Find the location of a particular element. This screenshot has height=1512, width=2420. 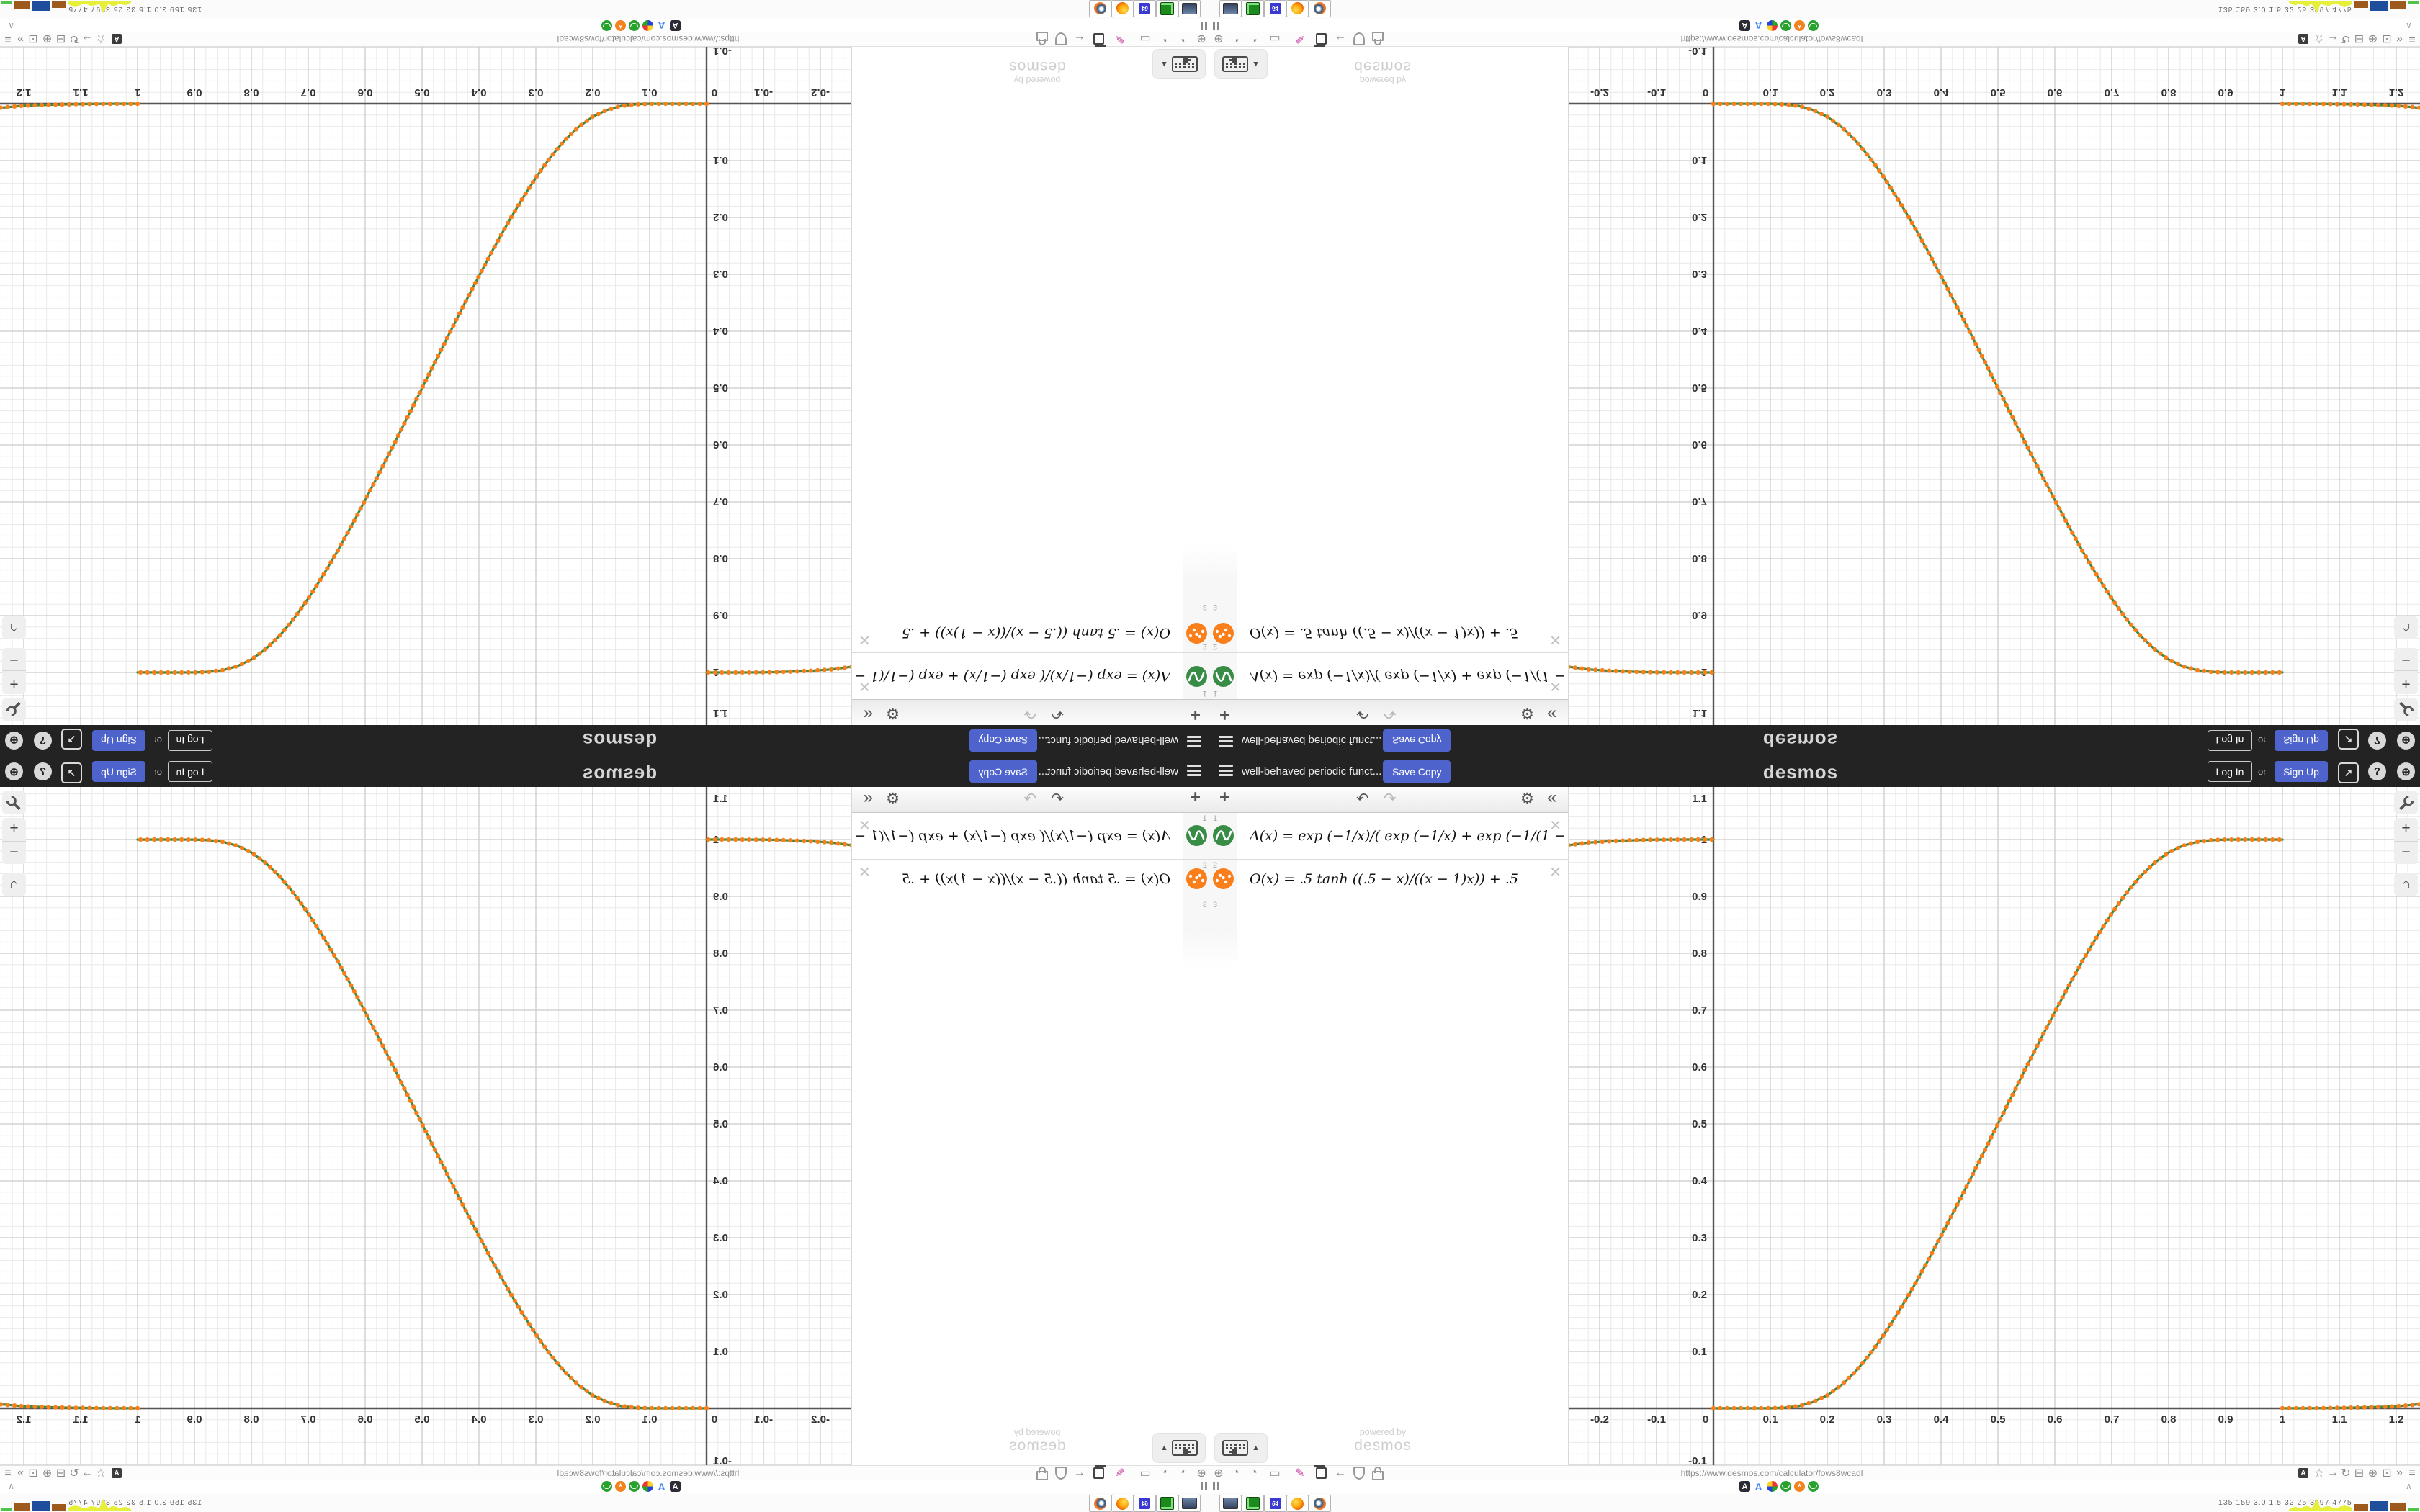

lock-icon is located at coordinates (1042, 39).